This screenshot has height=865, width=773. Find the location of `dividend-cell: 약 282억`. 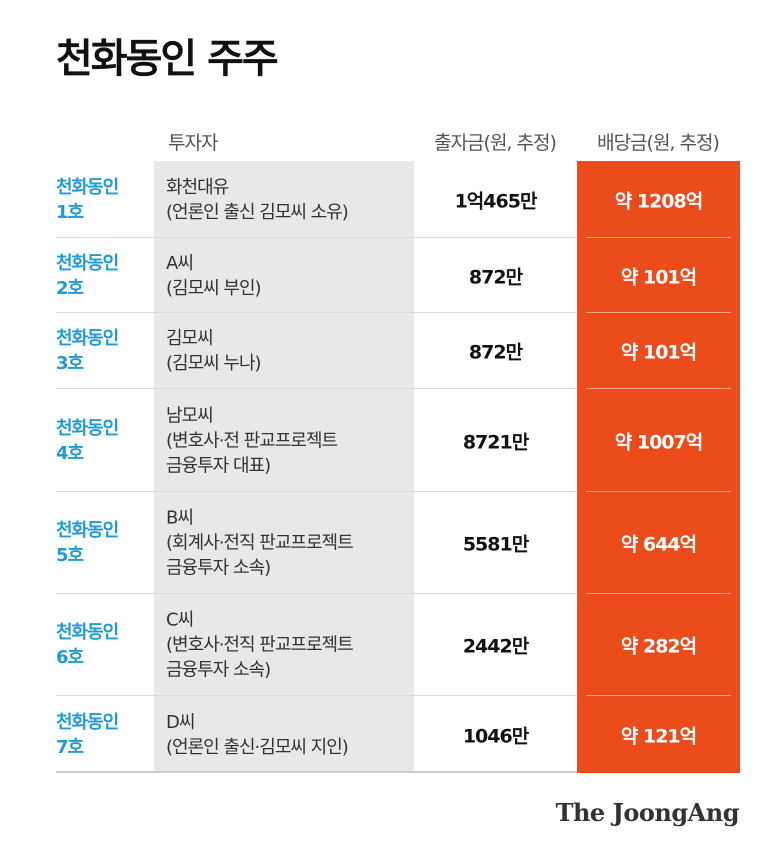

dividend-cell: 약 282억 is located at coordinates (658, 646).